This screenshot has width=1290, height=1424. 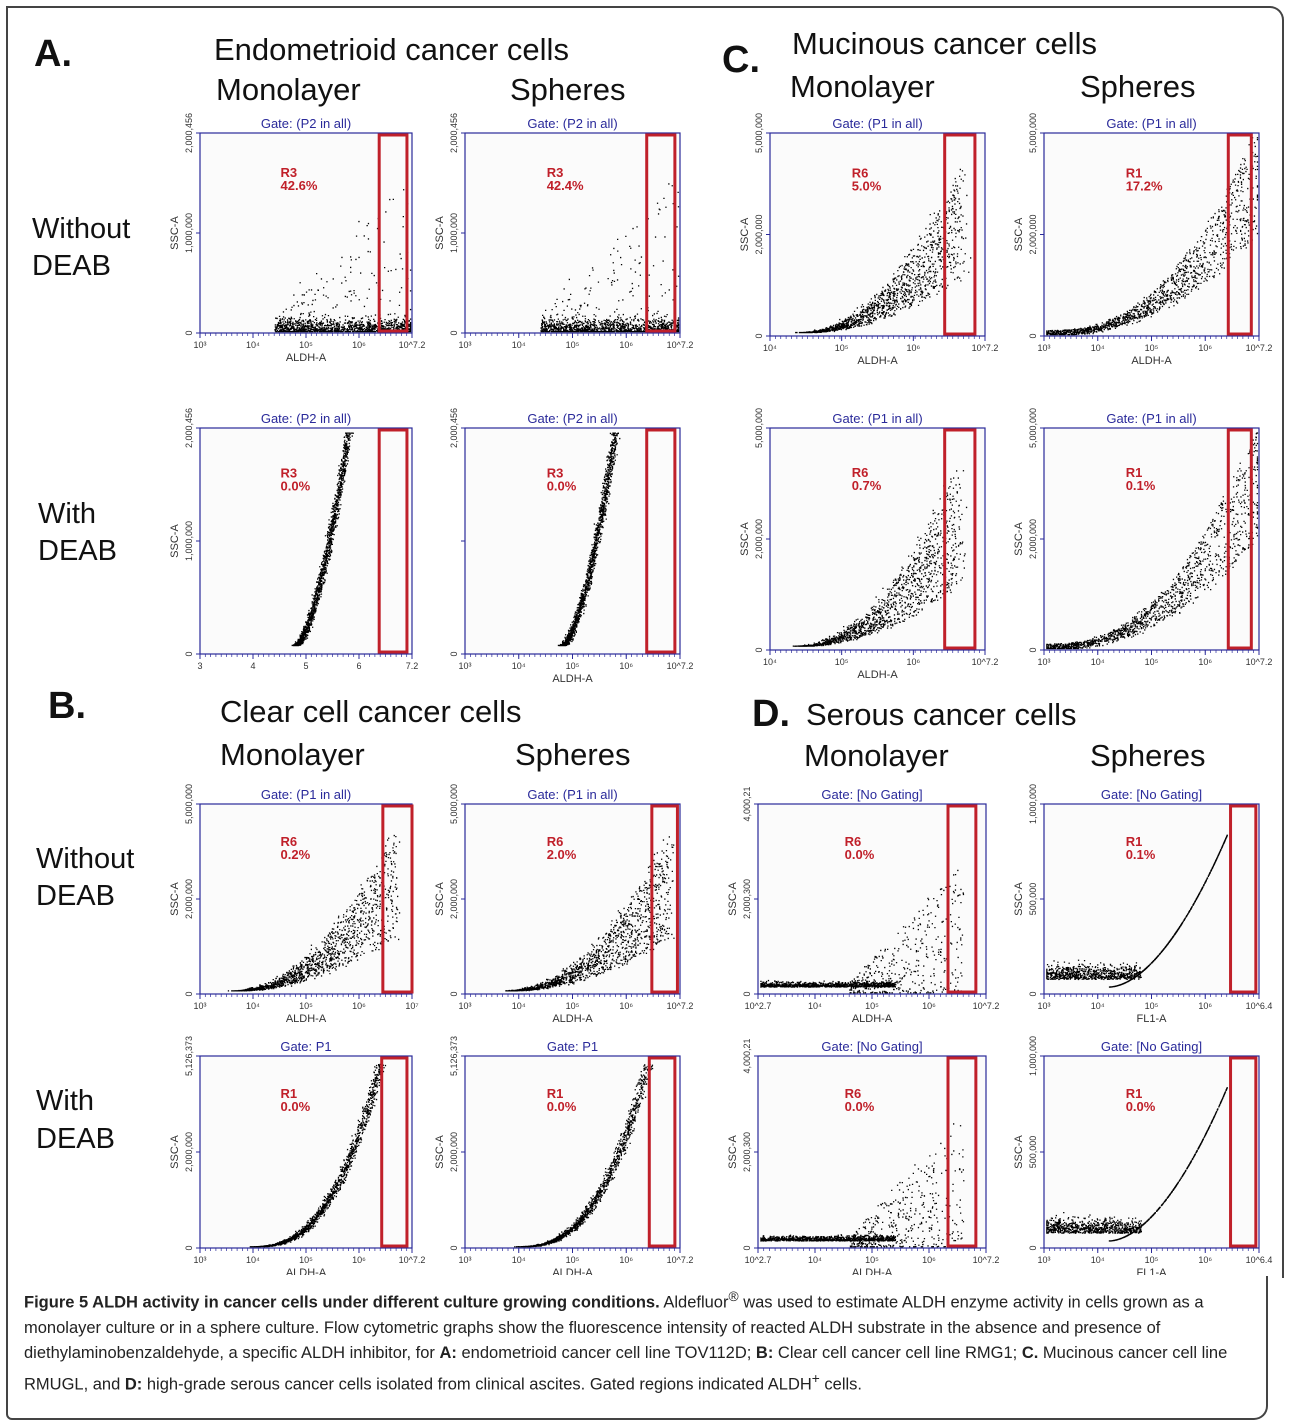 I want to click on panel-title-a: Endometrioid cancer cells, so click(x=391, y=49).